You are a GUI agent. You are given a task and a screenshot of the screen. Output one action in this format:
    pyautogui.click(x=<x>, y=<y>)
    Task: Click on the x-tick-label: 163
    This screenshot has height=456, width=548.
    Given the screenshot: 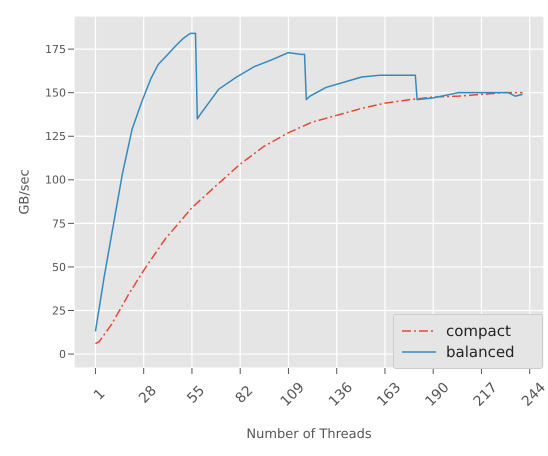 What is the action you would take?
    pyautogui.click(x=389, y=395)
    